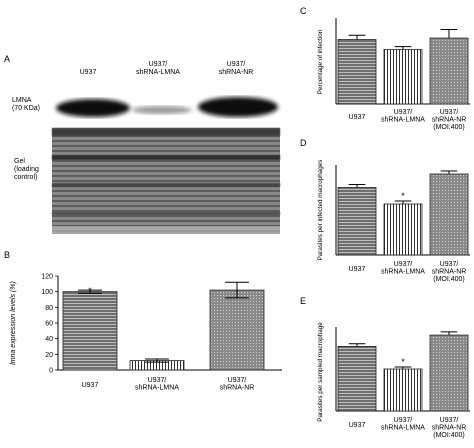  I want to click on blot-label: LMNA (70 KDa), so click(26, 104).